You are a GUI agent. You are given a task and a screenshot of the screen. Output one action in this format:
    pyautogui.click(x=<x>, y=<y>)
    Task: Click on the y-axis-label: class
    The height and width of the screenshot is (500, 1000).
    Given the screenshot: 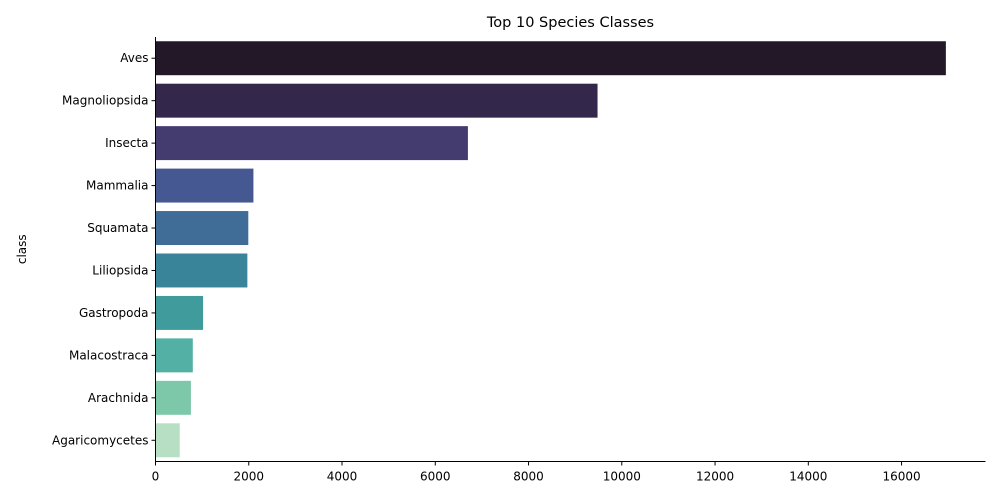 What is the action you would take?
    pyautogui.click(x=22, y=249)
    